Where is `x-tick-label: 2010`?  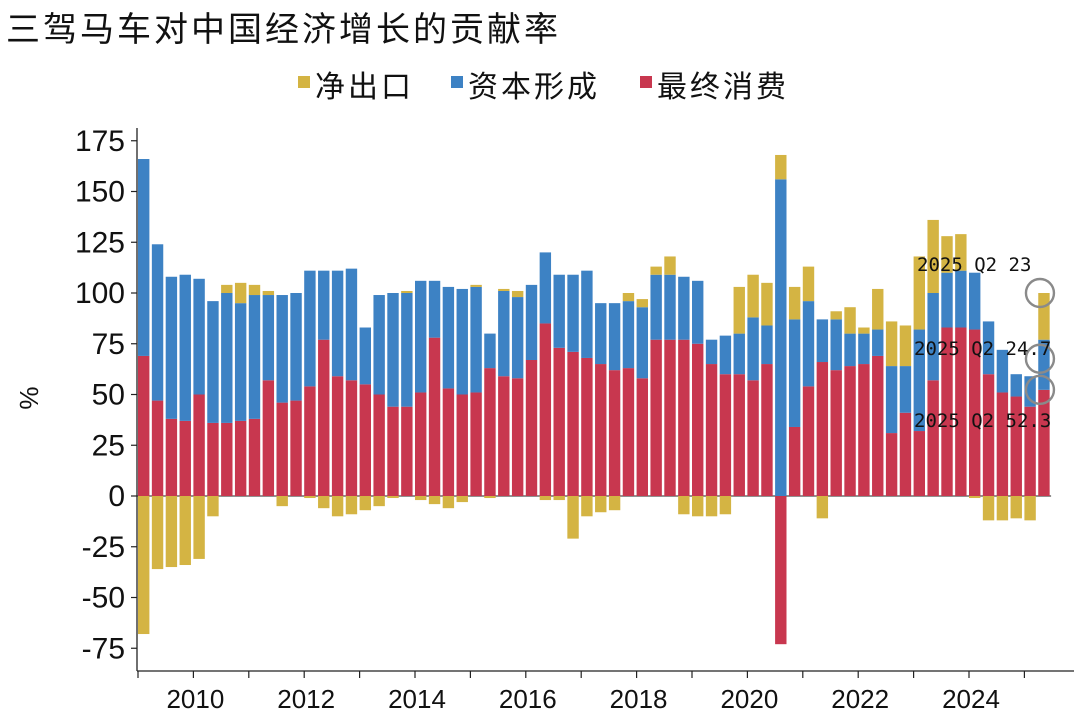
x-tick-label: 2010 is located at coordinates (195, 699).